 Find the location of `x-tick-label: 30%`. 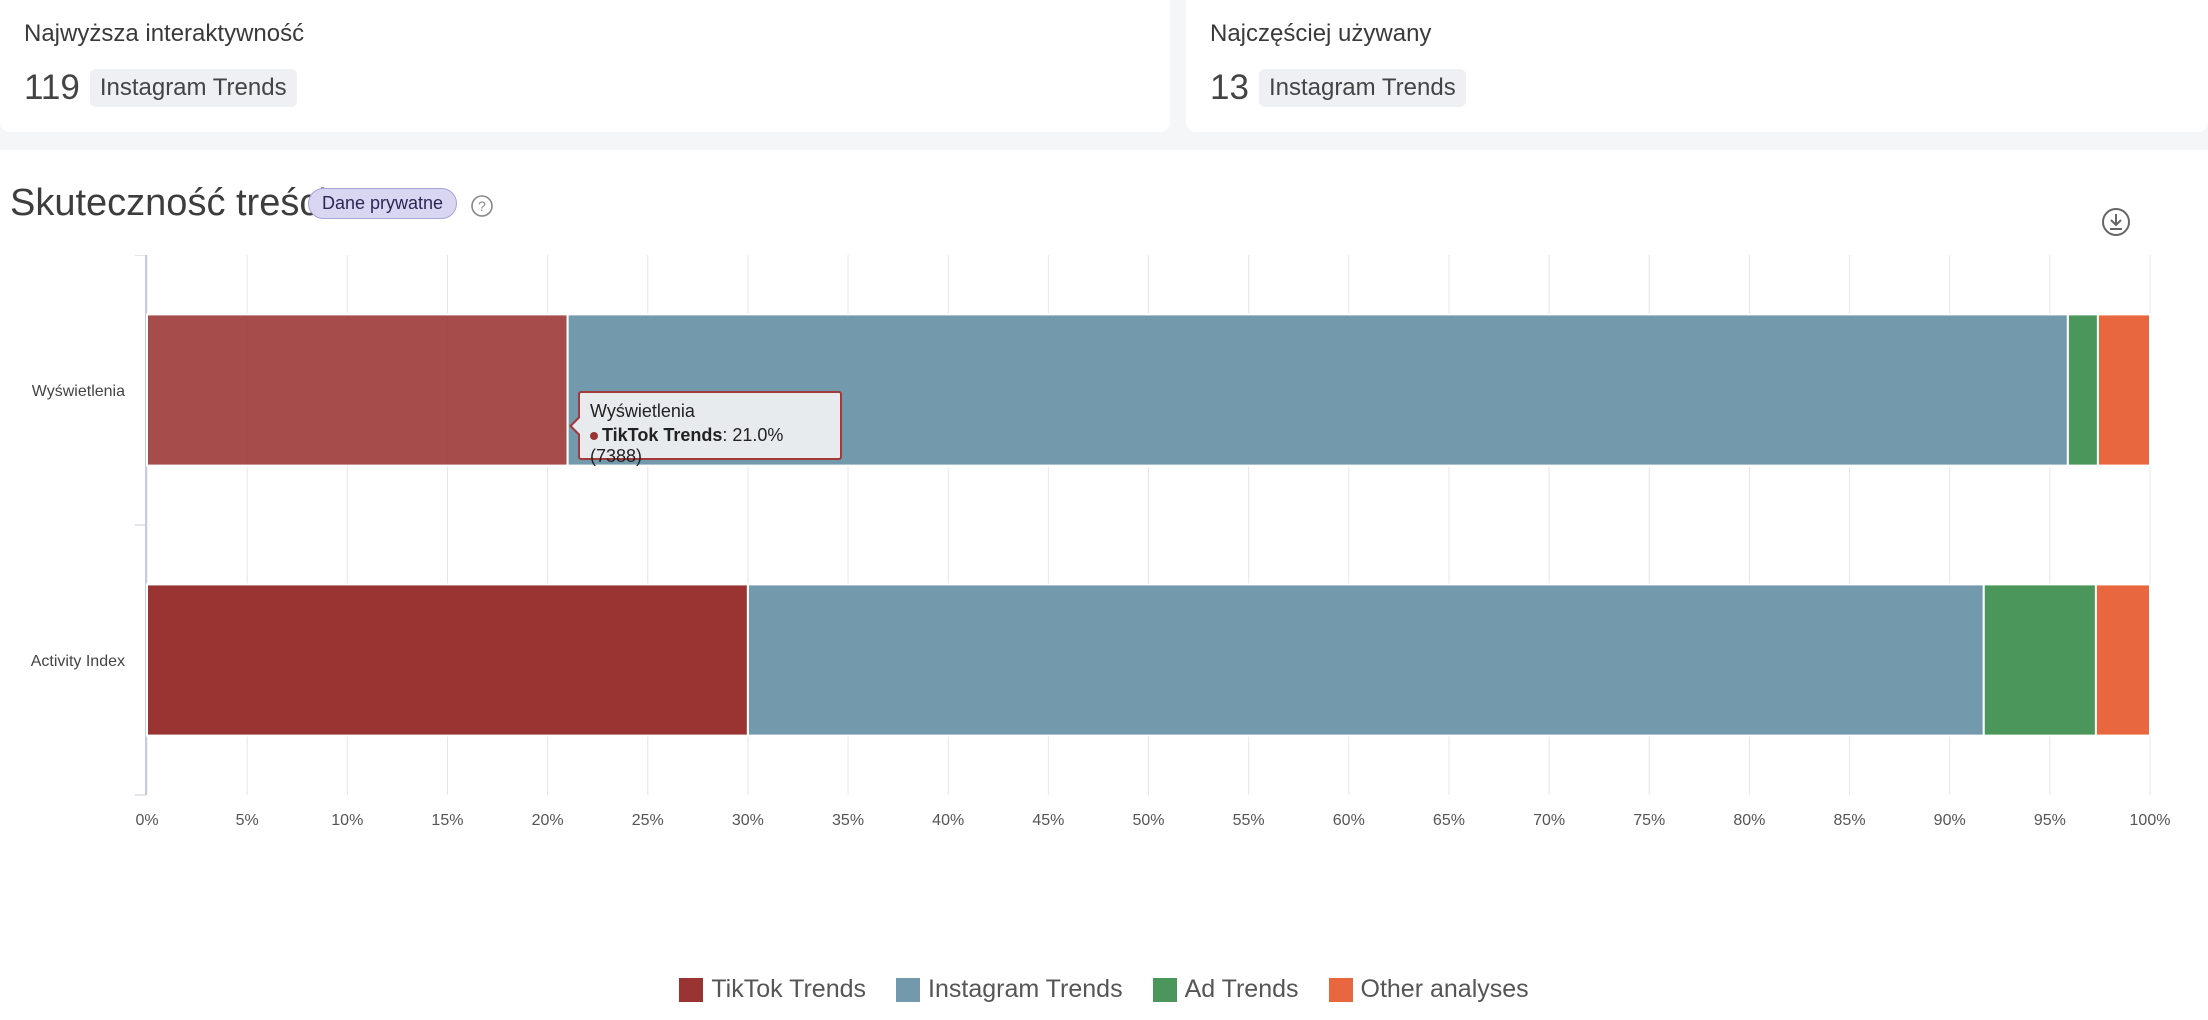

x-tick-label: 30% is located at coordinates (748, 820).